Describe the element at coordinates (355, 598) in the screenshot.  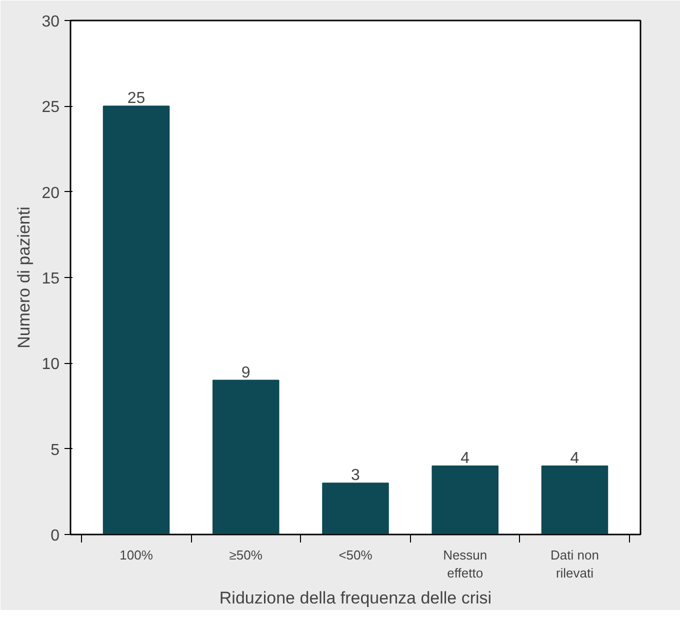
I see `x-axis-title: Riduzione della frequenza delle crisi` at that location.